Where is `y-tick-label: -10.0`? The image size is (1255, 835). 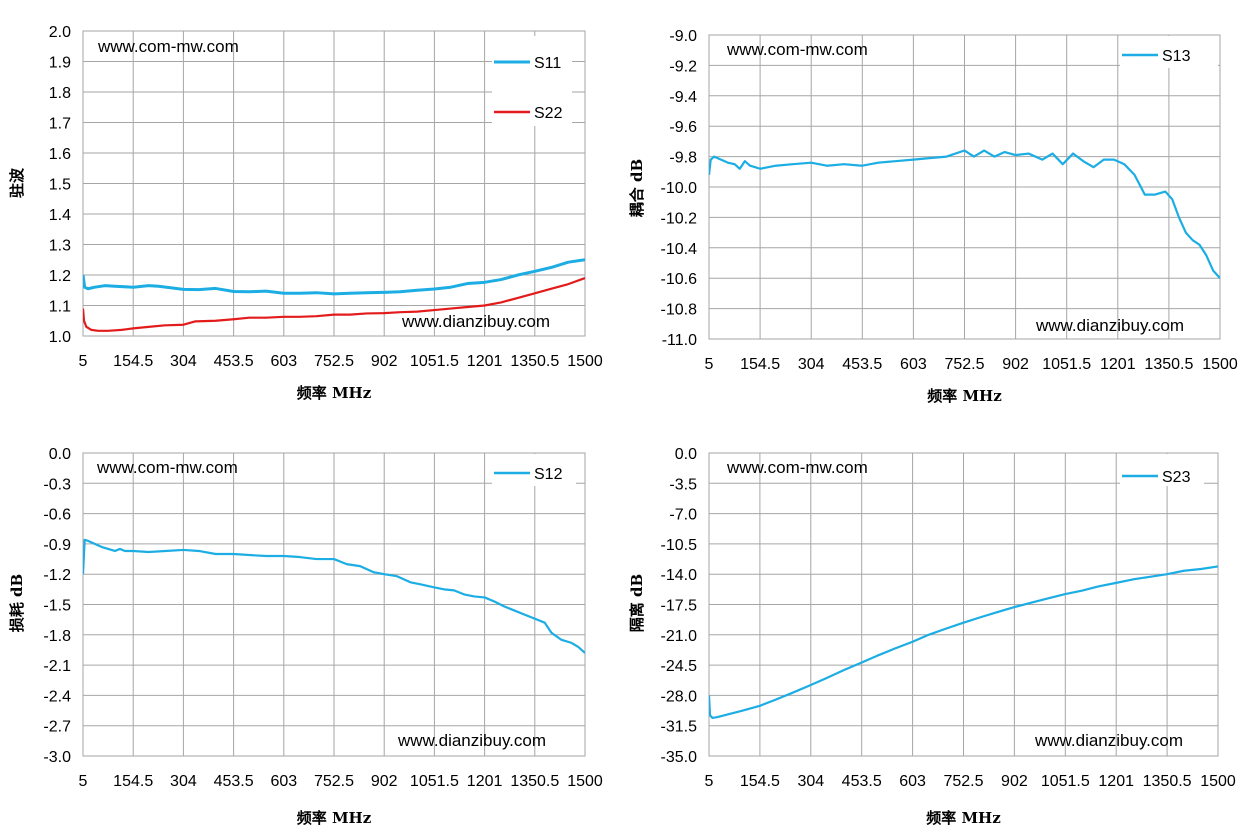
y-tick-label: -10.0 is located at coordinates (679, 188).